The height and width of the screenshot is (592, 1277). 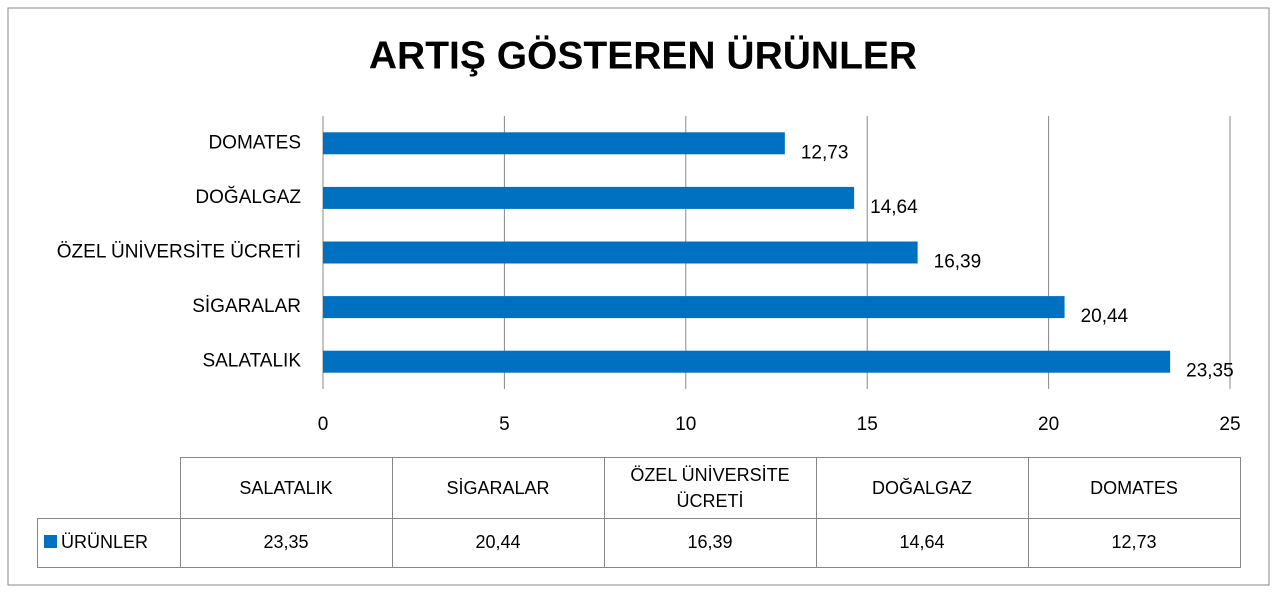 I want to click on x-tick-label: 20, so click(x=1048, y=424).